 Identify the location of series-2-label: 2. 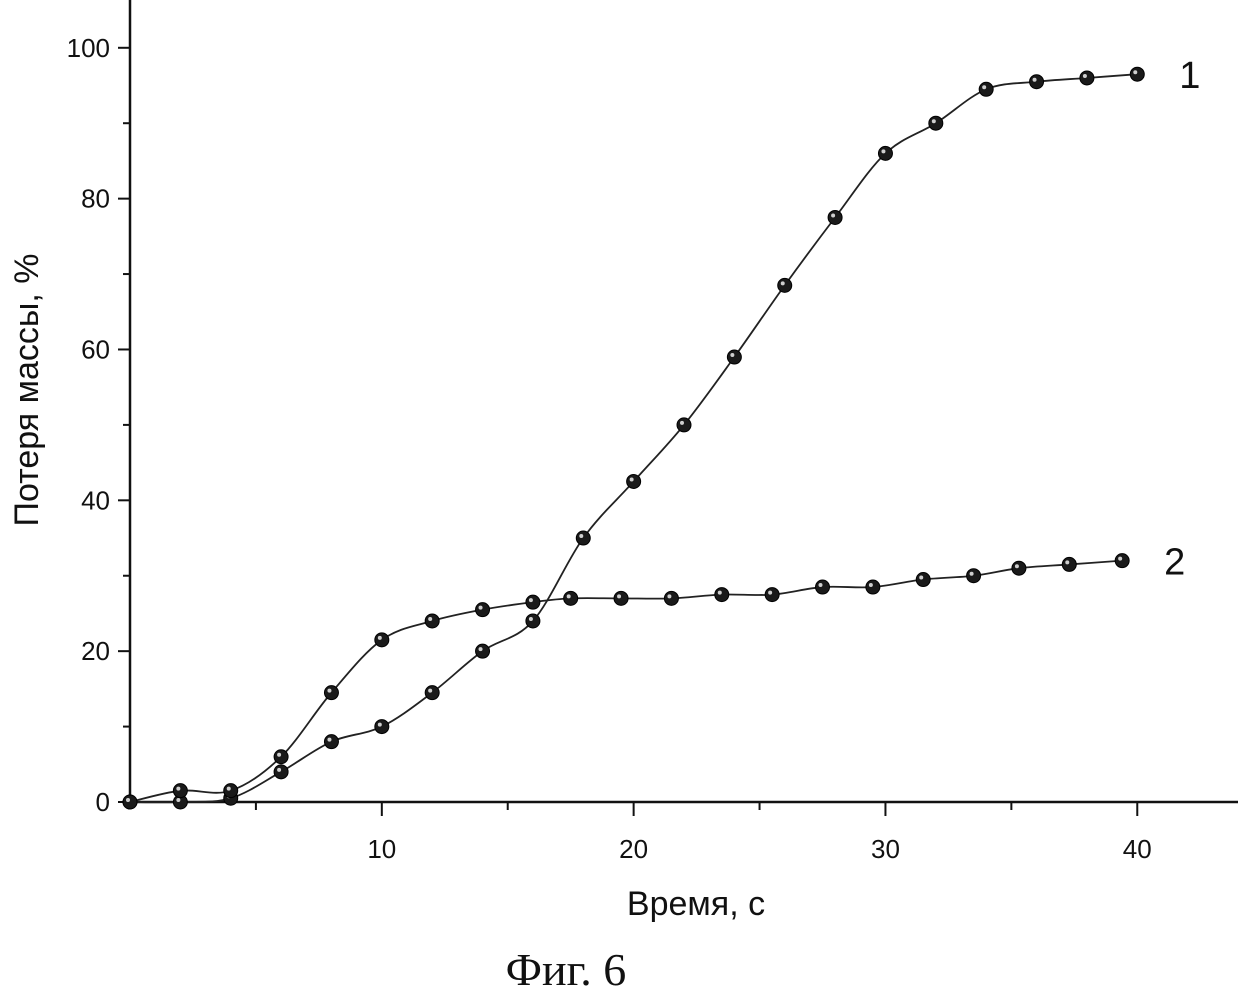
(1174, 563).